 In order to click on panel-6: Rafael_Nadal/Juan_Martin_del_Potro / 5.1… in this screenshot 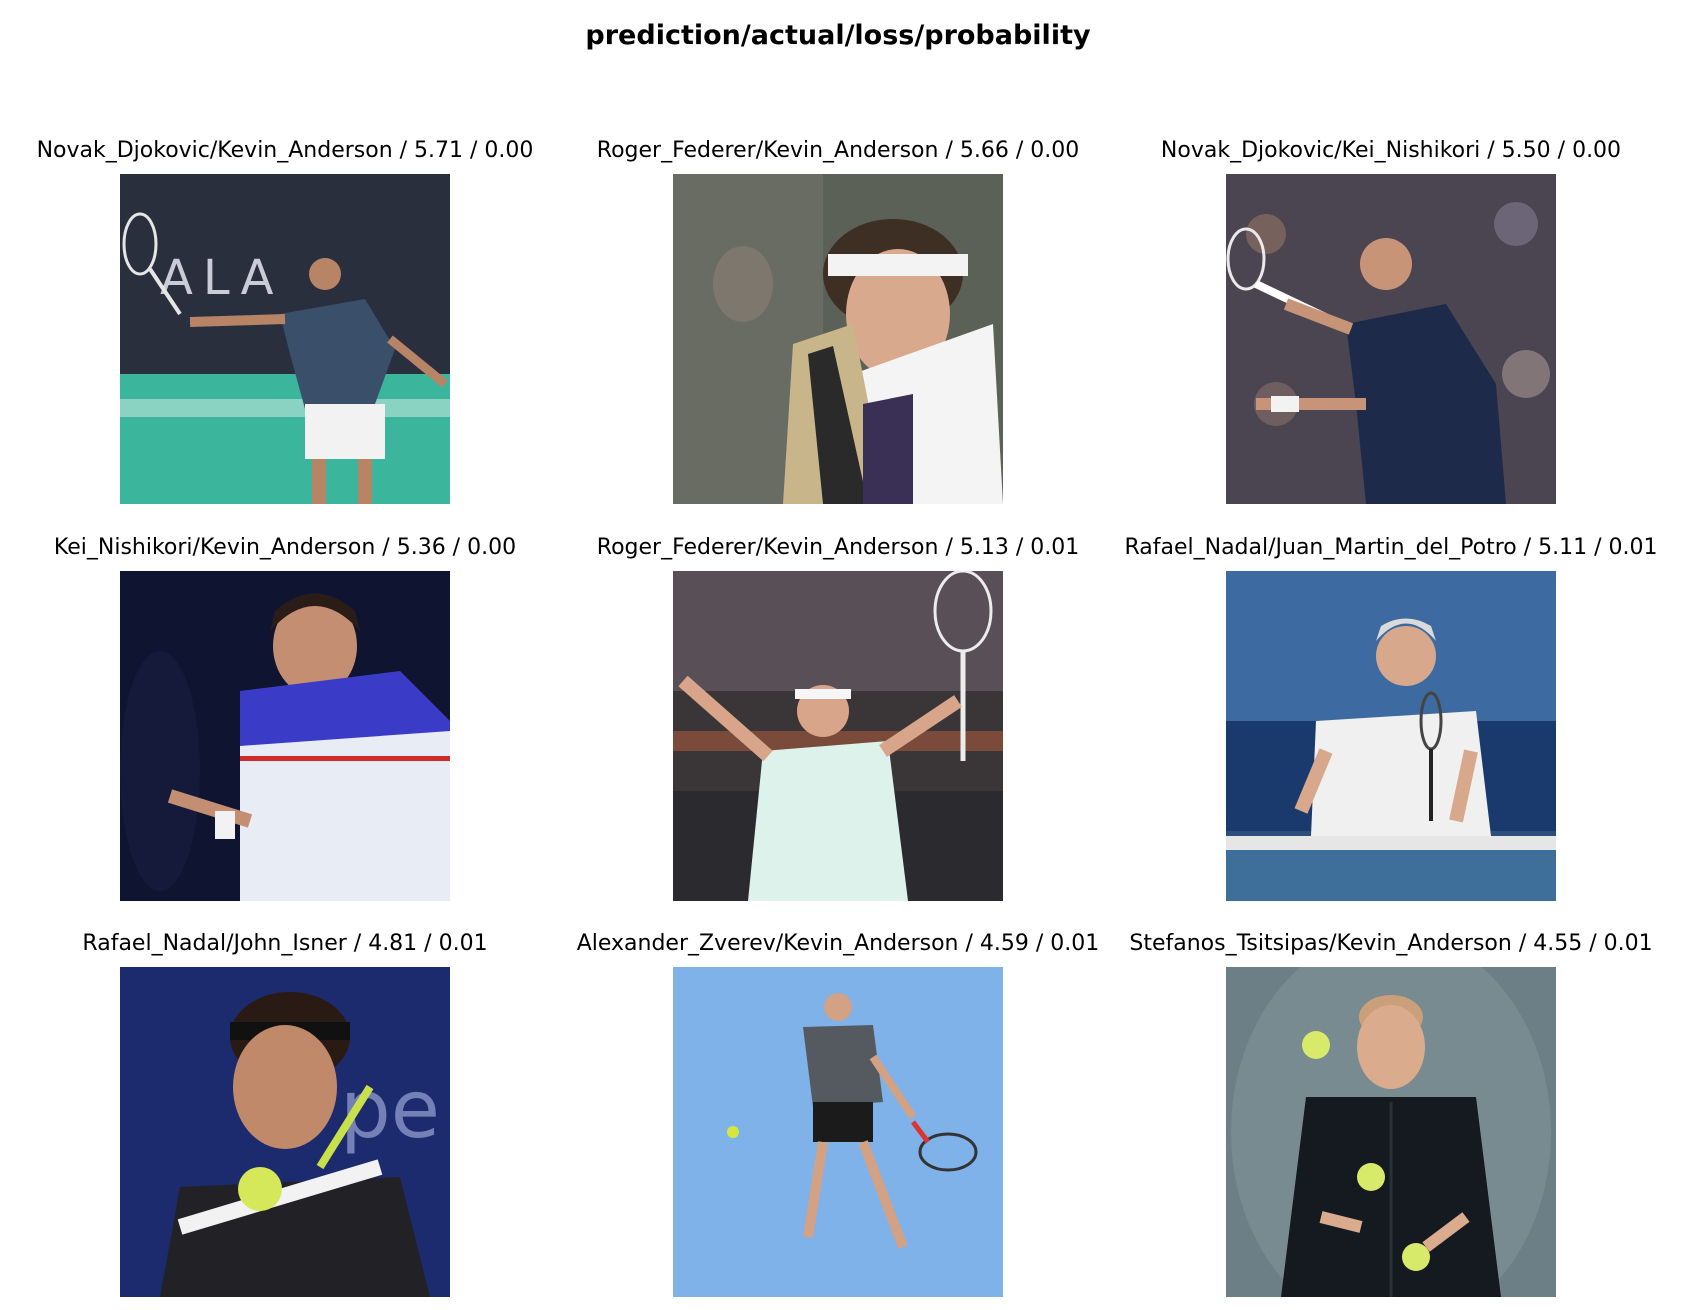, I will do `click(1391, 718)`.